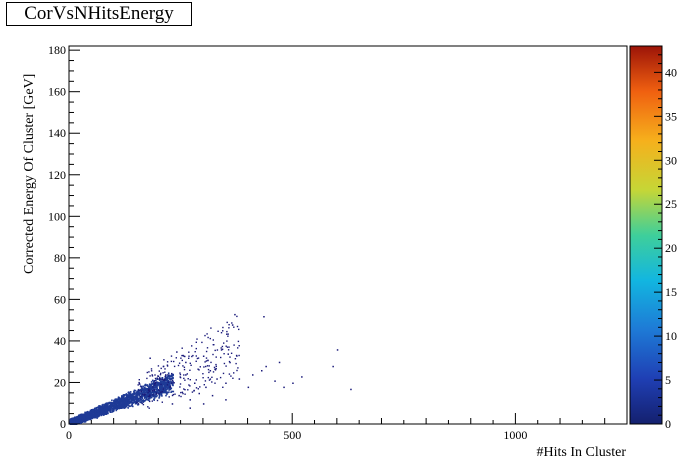  I want to click on colorbar-tick-label: 40, so click(671, 72).